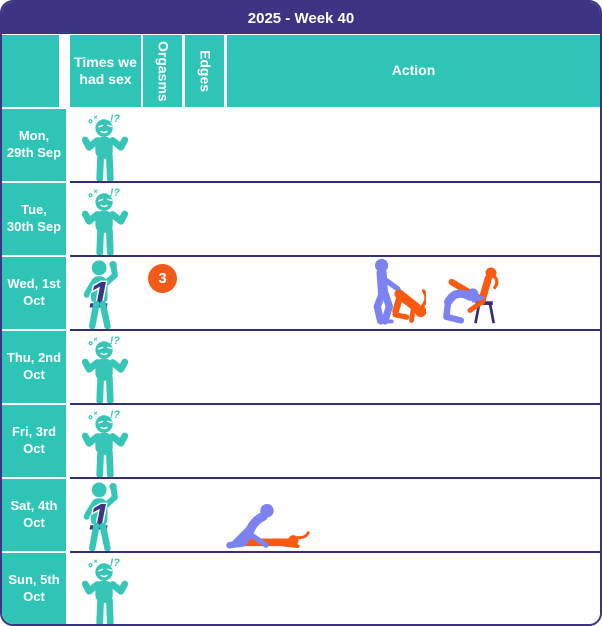  Describe the element at coordinates (34, 367) in the screenshot. I see `day-label: Thu, 2nd Oct` at that location.